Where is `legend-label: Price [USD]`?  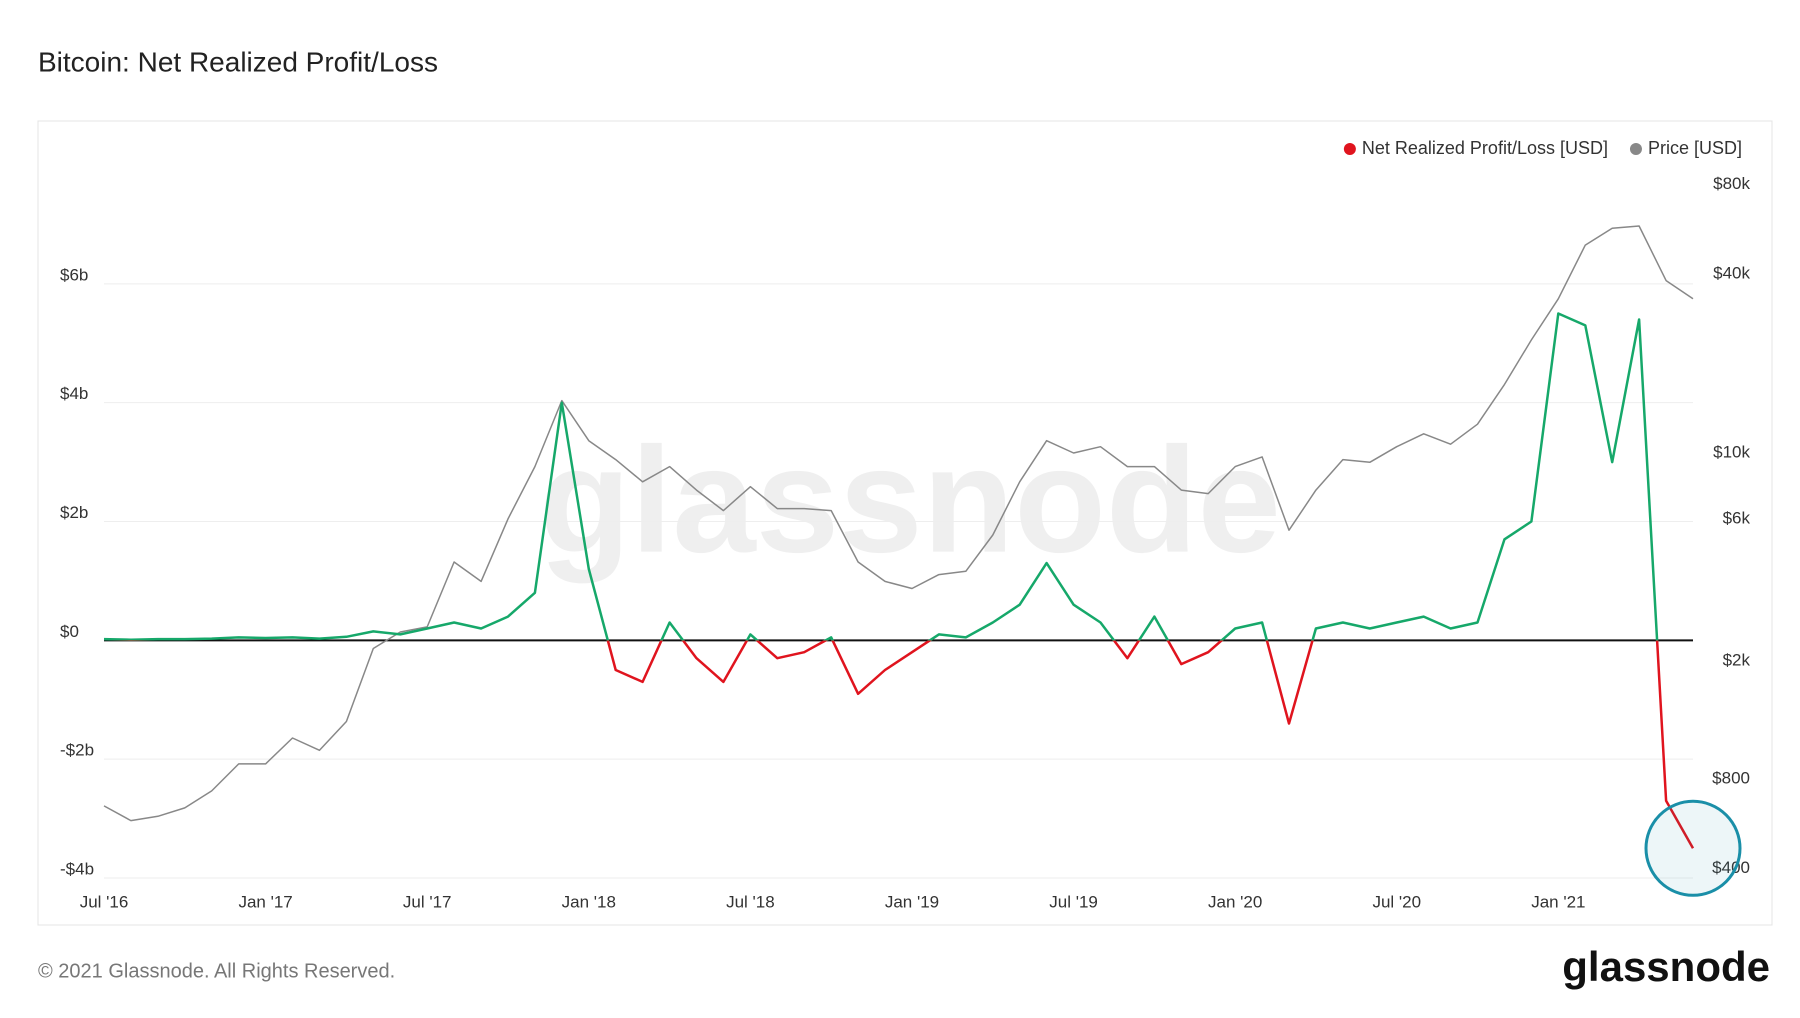
legend-label: Price [USD] is located at coordinates (1695, 148).